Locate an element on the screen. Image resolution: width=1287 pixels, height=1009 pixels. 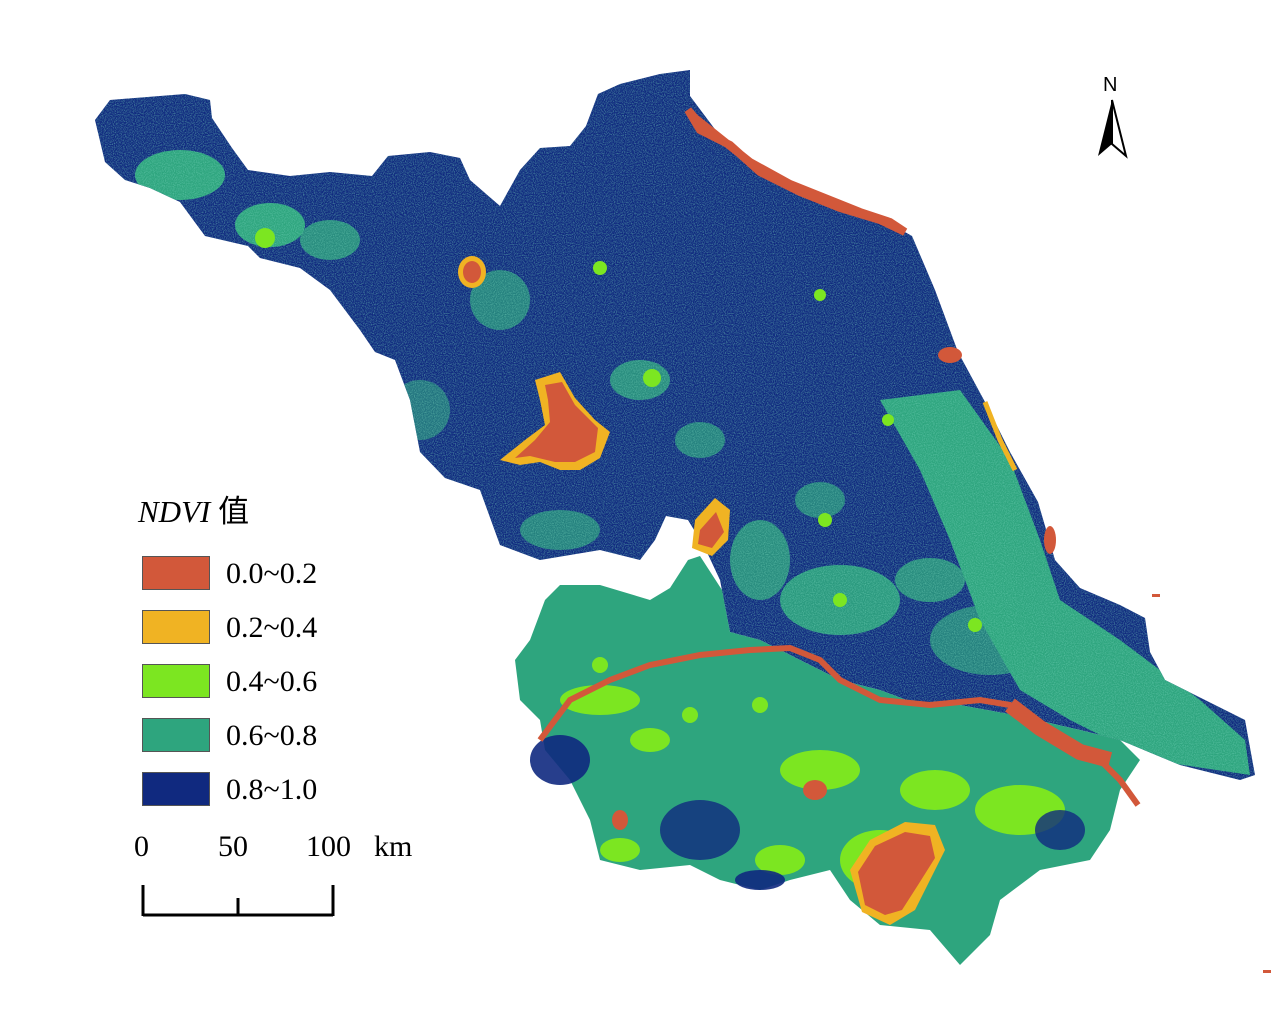
legend-item-label: 0.4~0.6 is located at coordinates (272, 681).